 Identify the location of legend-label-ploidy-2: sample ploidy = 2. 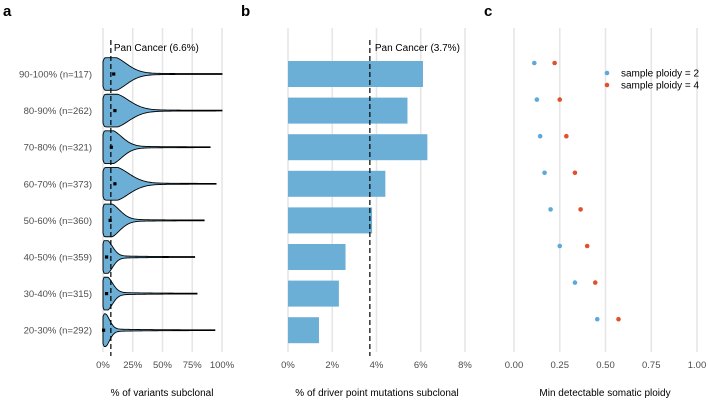
(660, 74).